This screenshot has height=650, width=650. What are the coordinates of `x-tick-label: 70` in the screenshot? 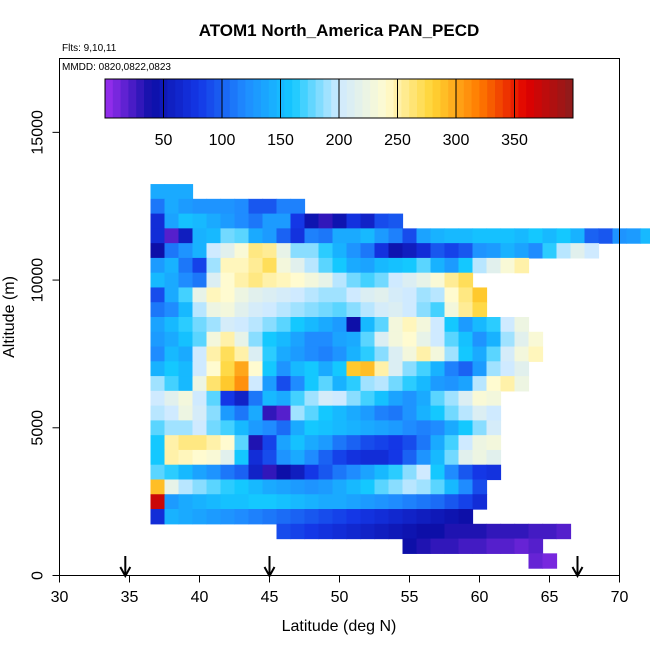 It's located at (620, 597).